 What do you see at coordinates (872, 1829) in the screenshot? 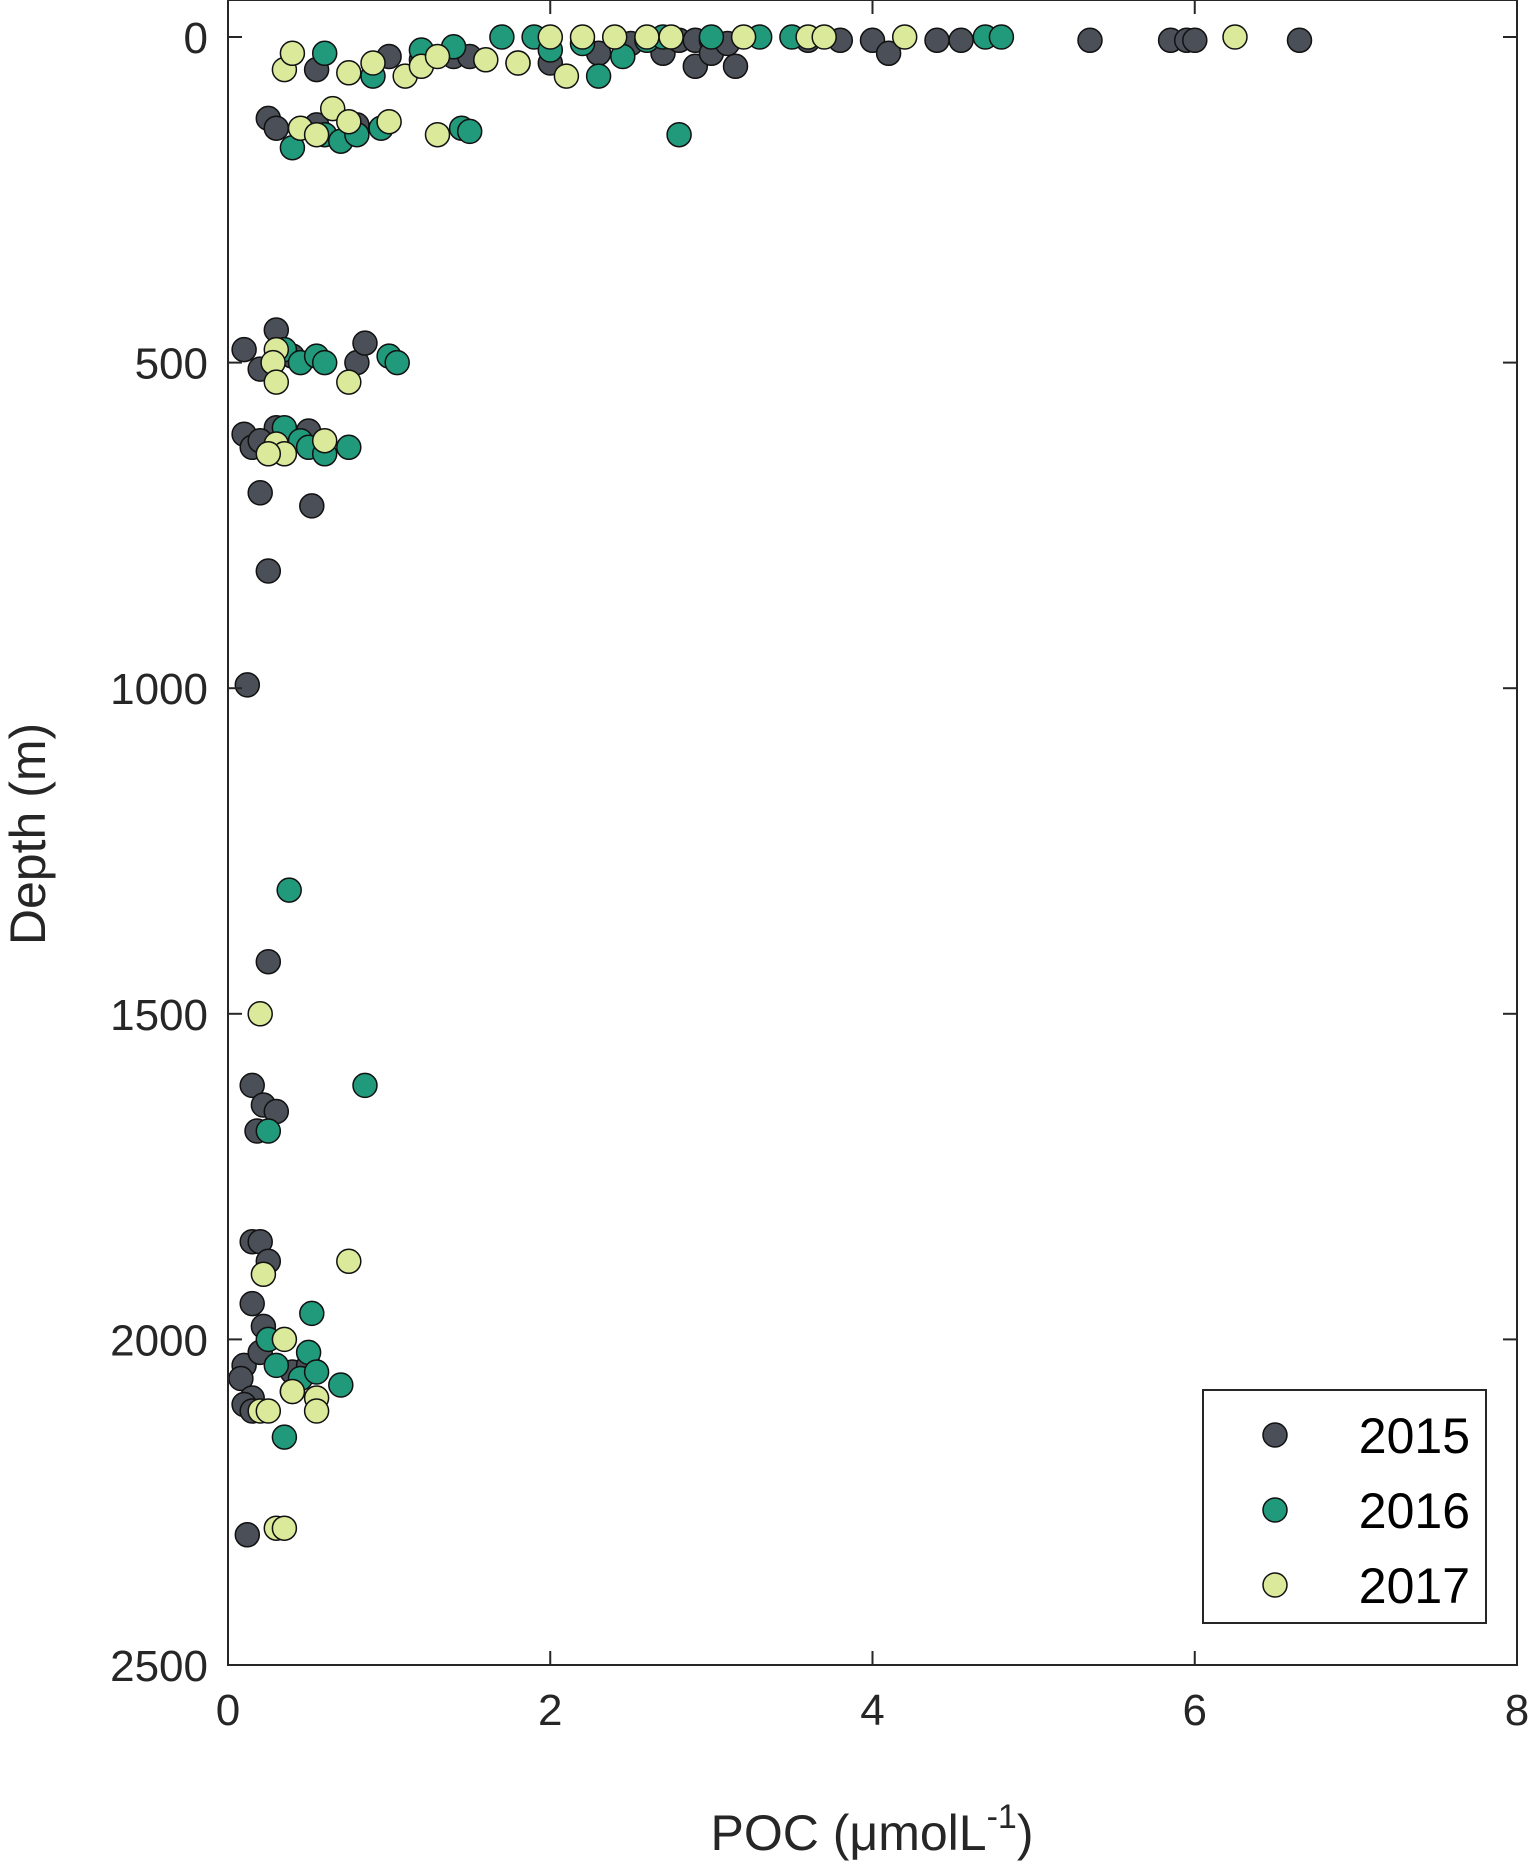
I see `x-axis-label: POC (μmolL-1)` at bounding box center [872, 1829].